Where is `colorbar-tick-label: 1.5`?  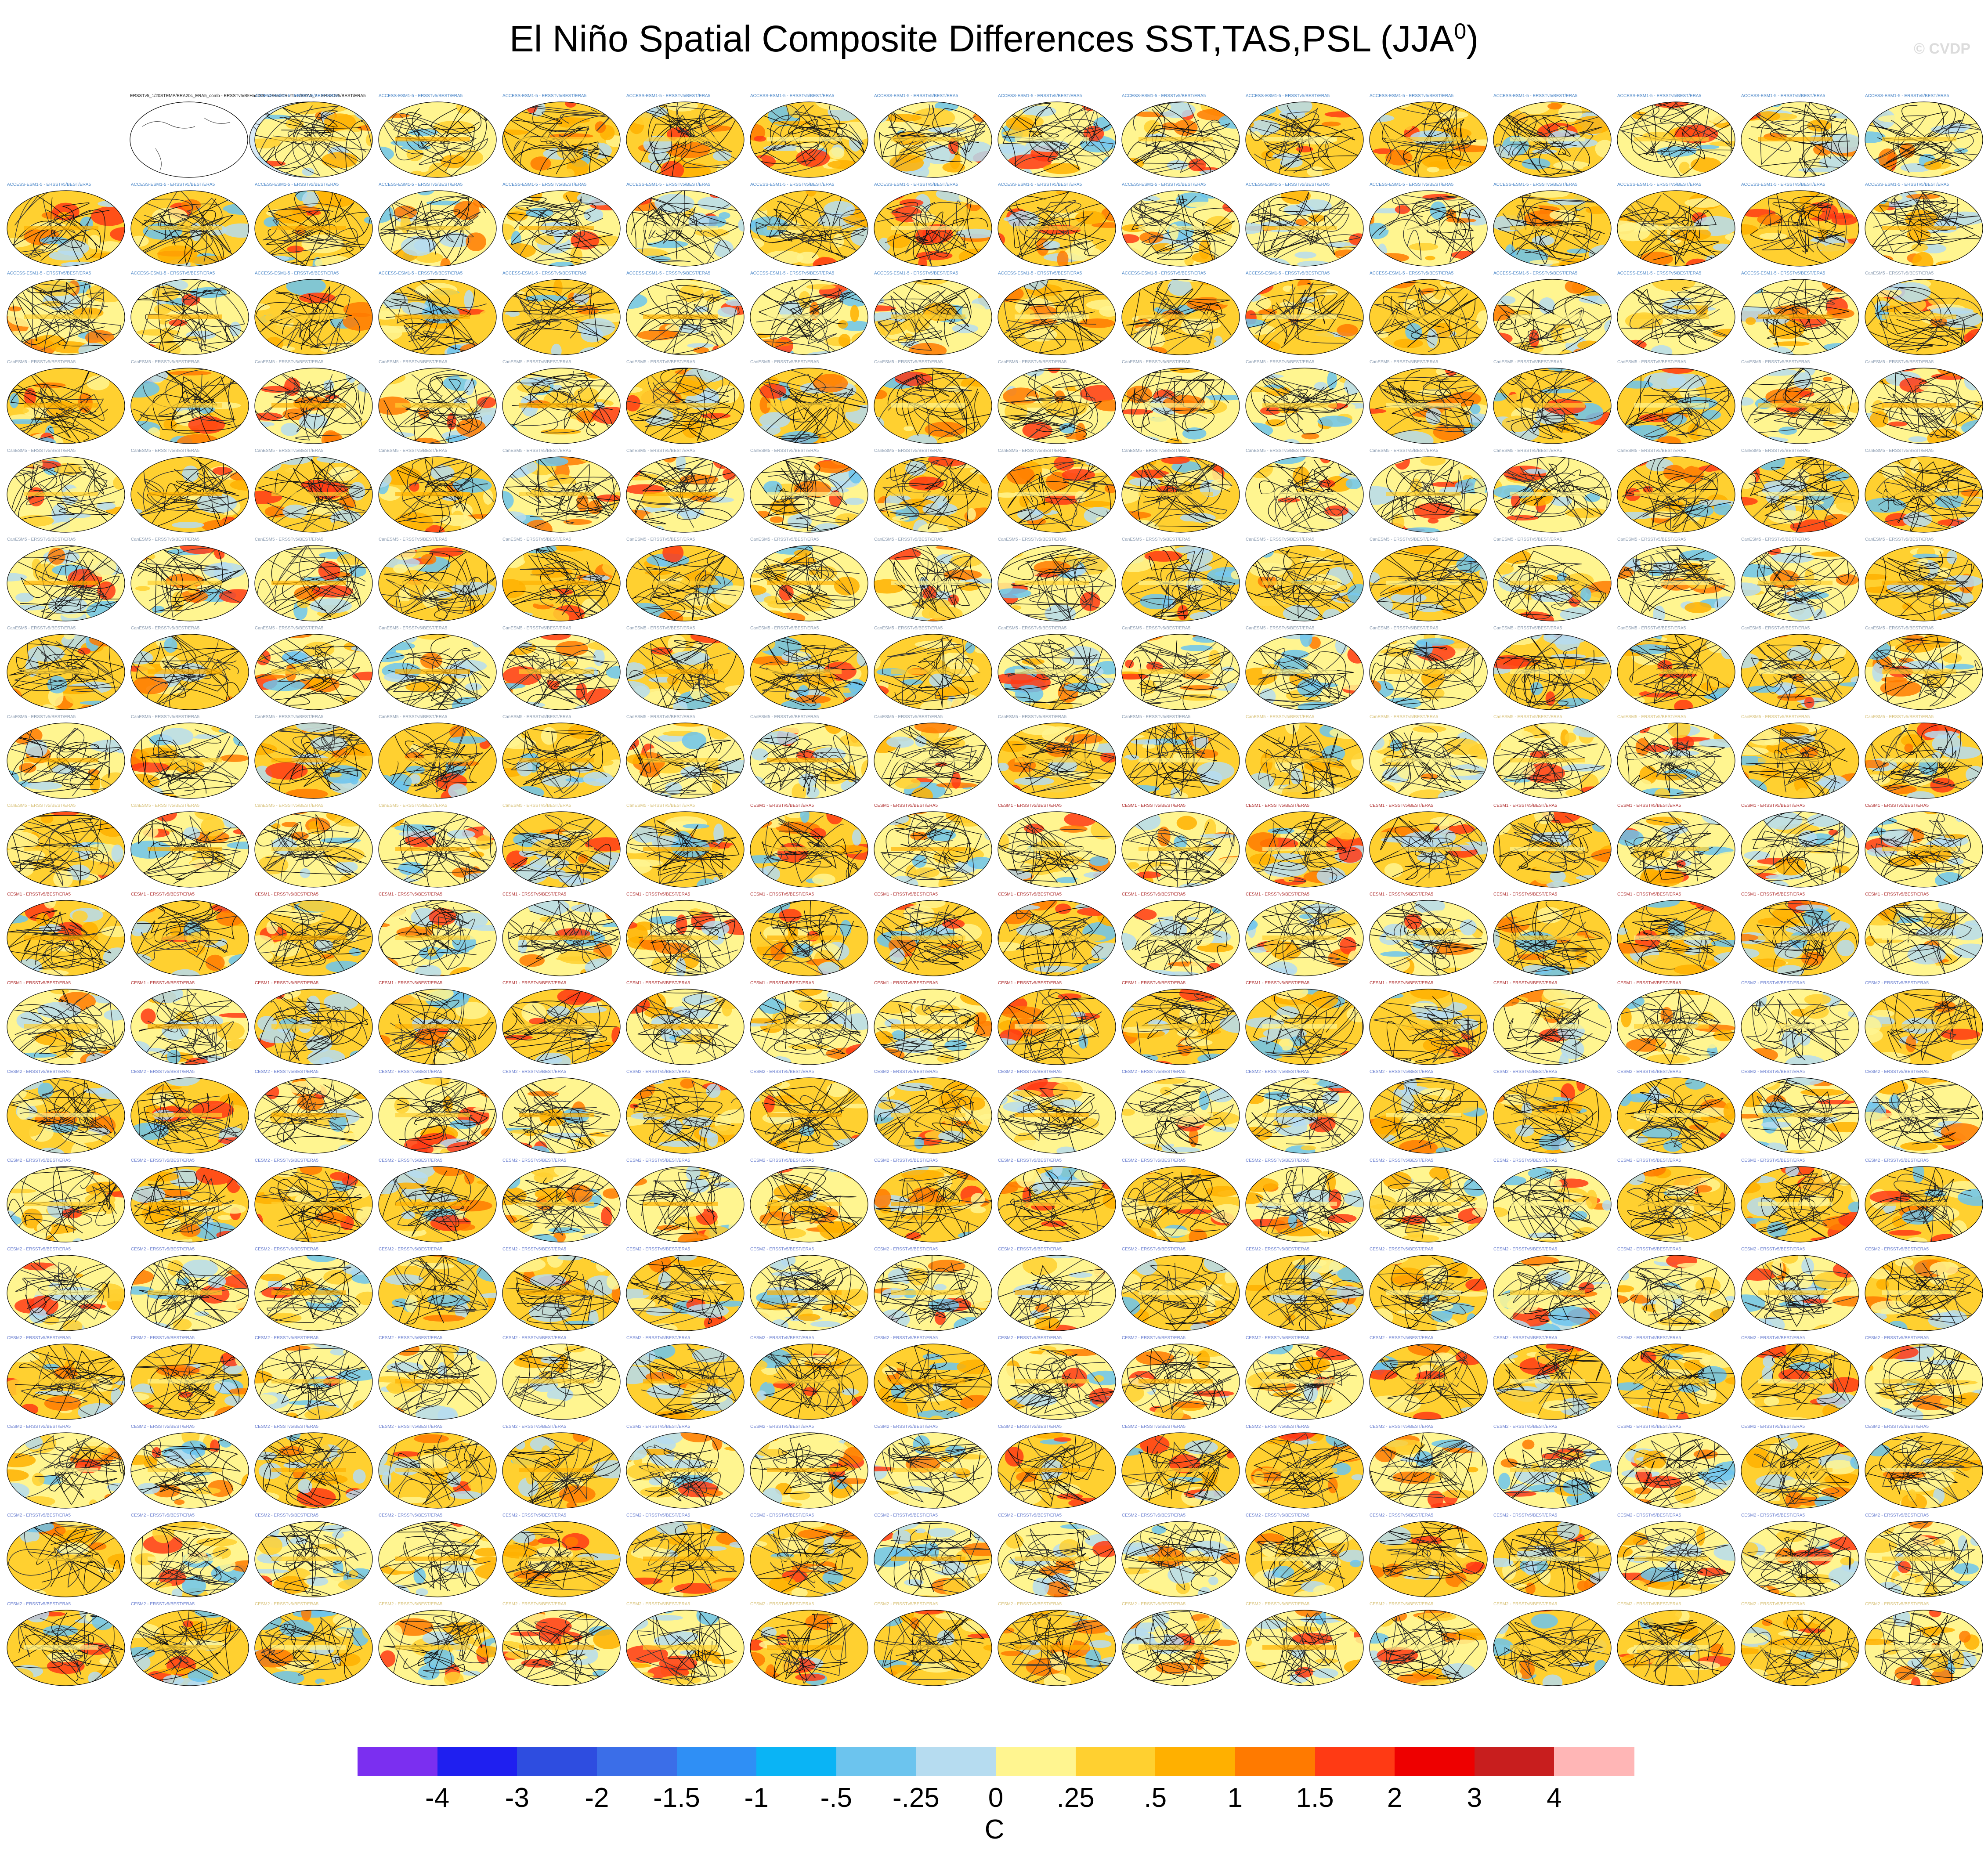 colorbar-tick-label: 1.5 is located at coordinates (1315, 1798).